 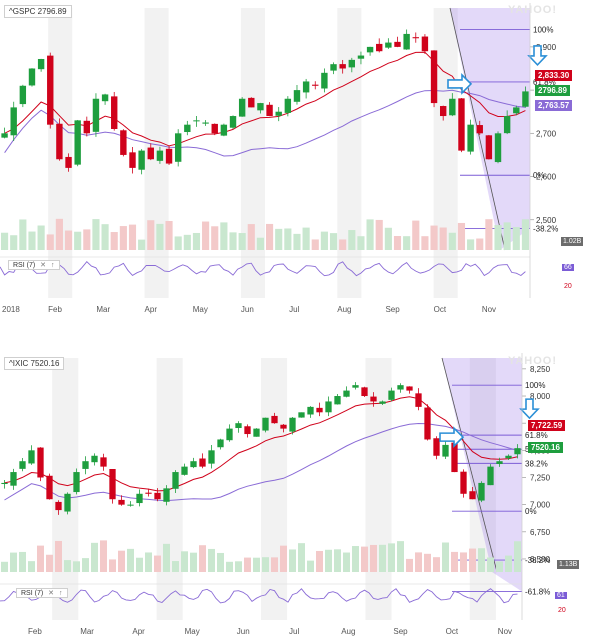 I want to click on sp500-x-label: Aug, so click(x=344, y=309).